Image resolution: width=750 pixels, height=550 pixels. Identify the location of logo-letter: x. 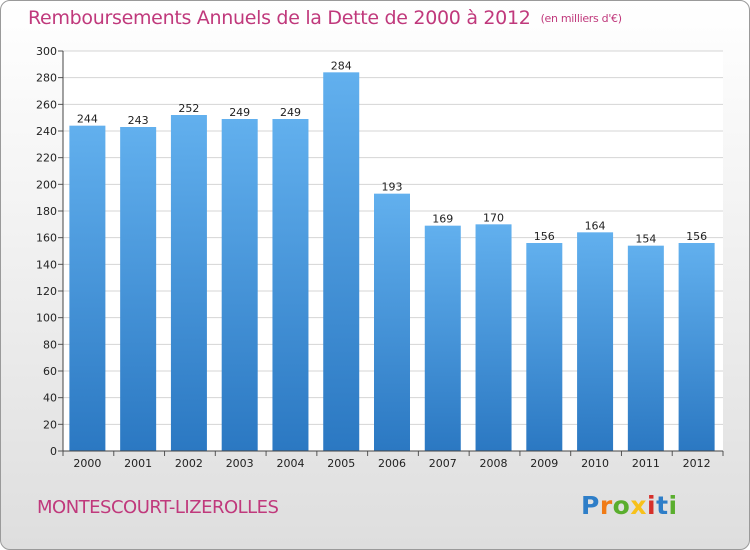
(638, 505).